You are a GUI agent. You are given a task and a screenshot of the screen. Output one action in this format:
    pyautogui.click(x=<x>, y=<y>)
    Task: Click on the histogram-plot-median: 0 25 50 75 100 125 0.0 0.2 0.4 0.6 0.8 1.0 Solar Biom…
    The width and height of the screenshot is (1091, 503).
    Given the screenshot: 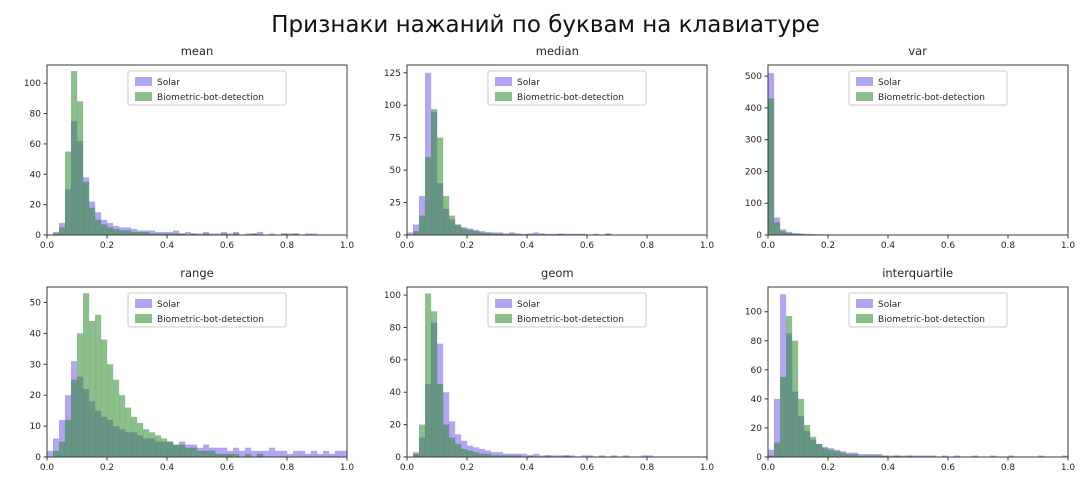 What is the action you would take?
    pyautogui.click(x=549, y=157)
    